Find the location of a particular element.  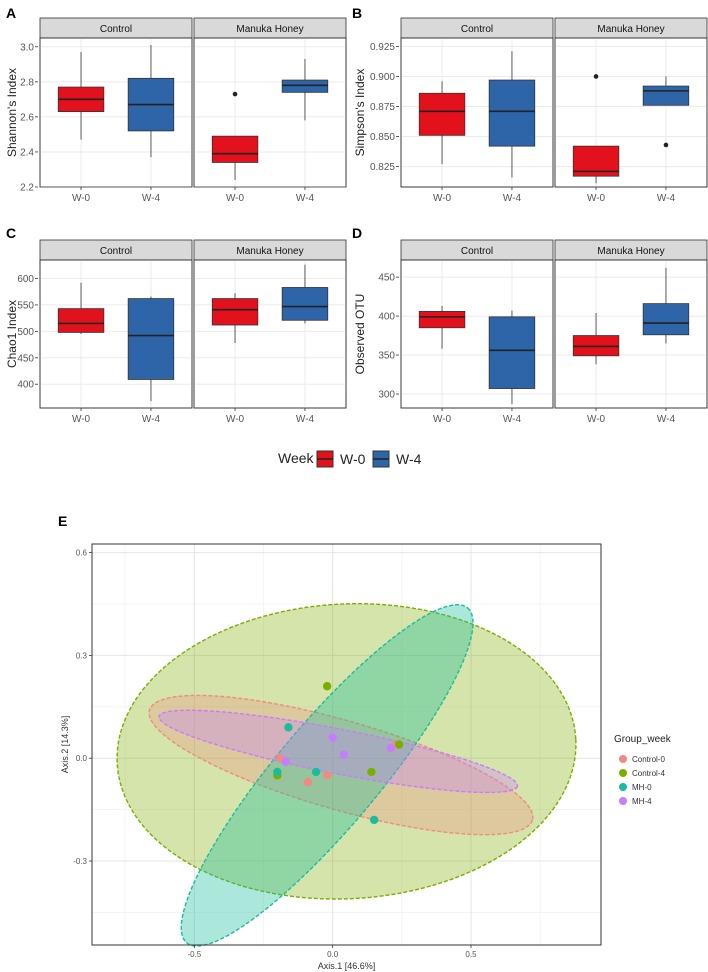

group-legend: Group_week Control-0 Control-4 MH-0 MH-4 is located at coordinates (643, 770).